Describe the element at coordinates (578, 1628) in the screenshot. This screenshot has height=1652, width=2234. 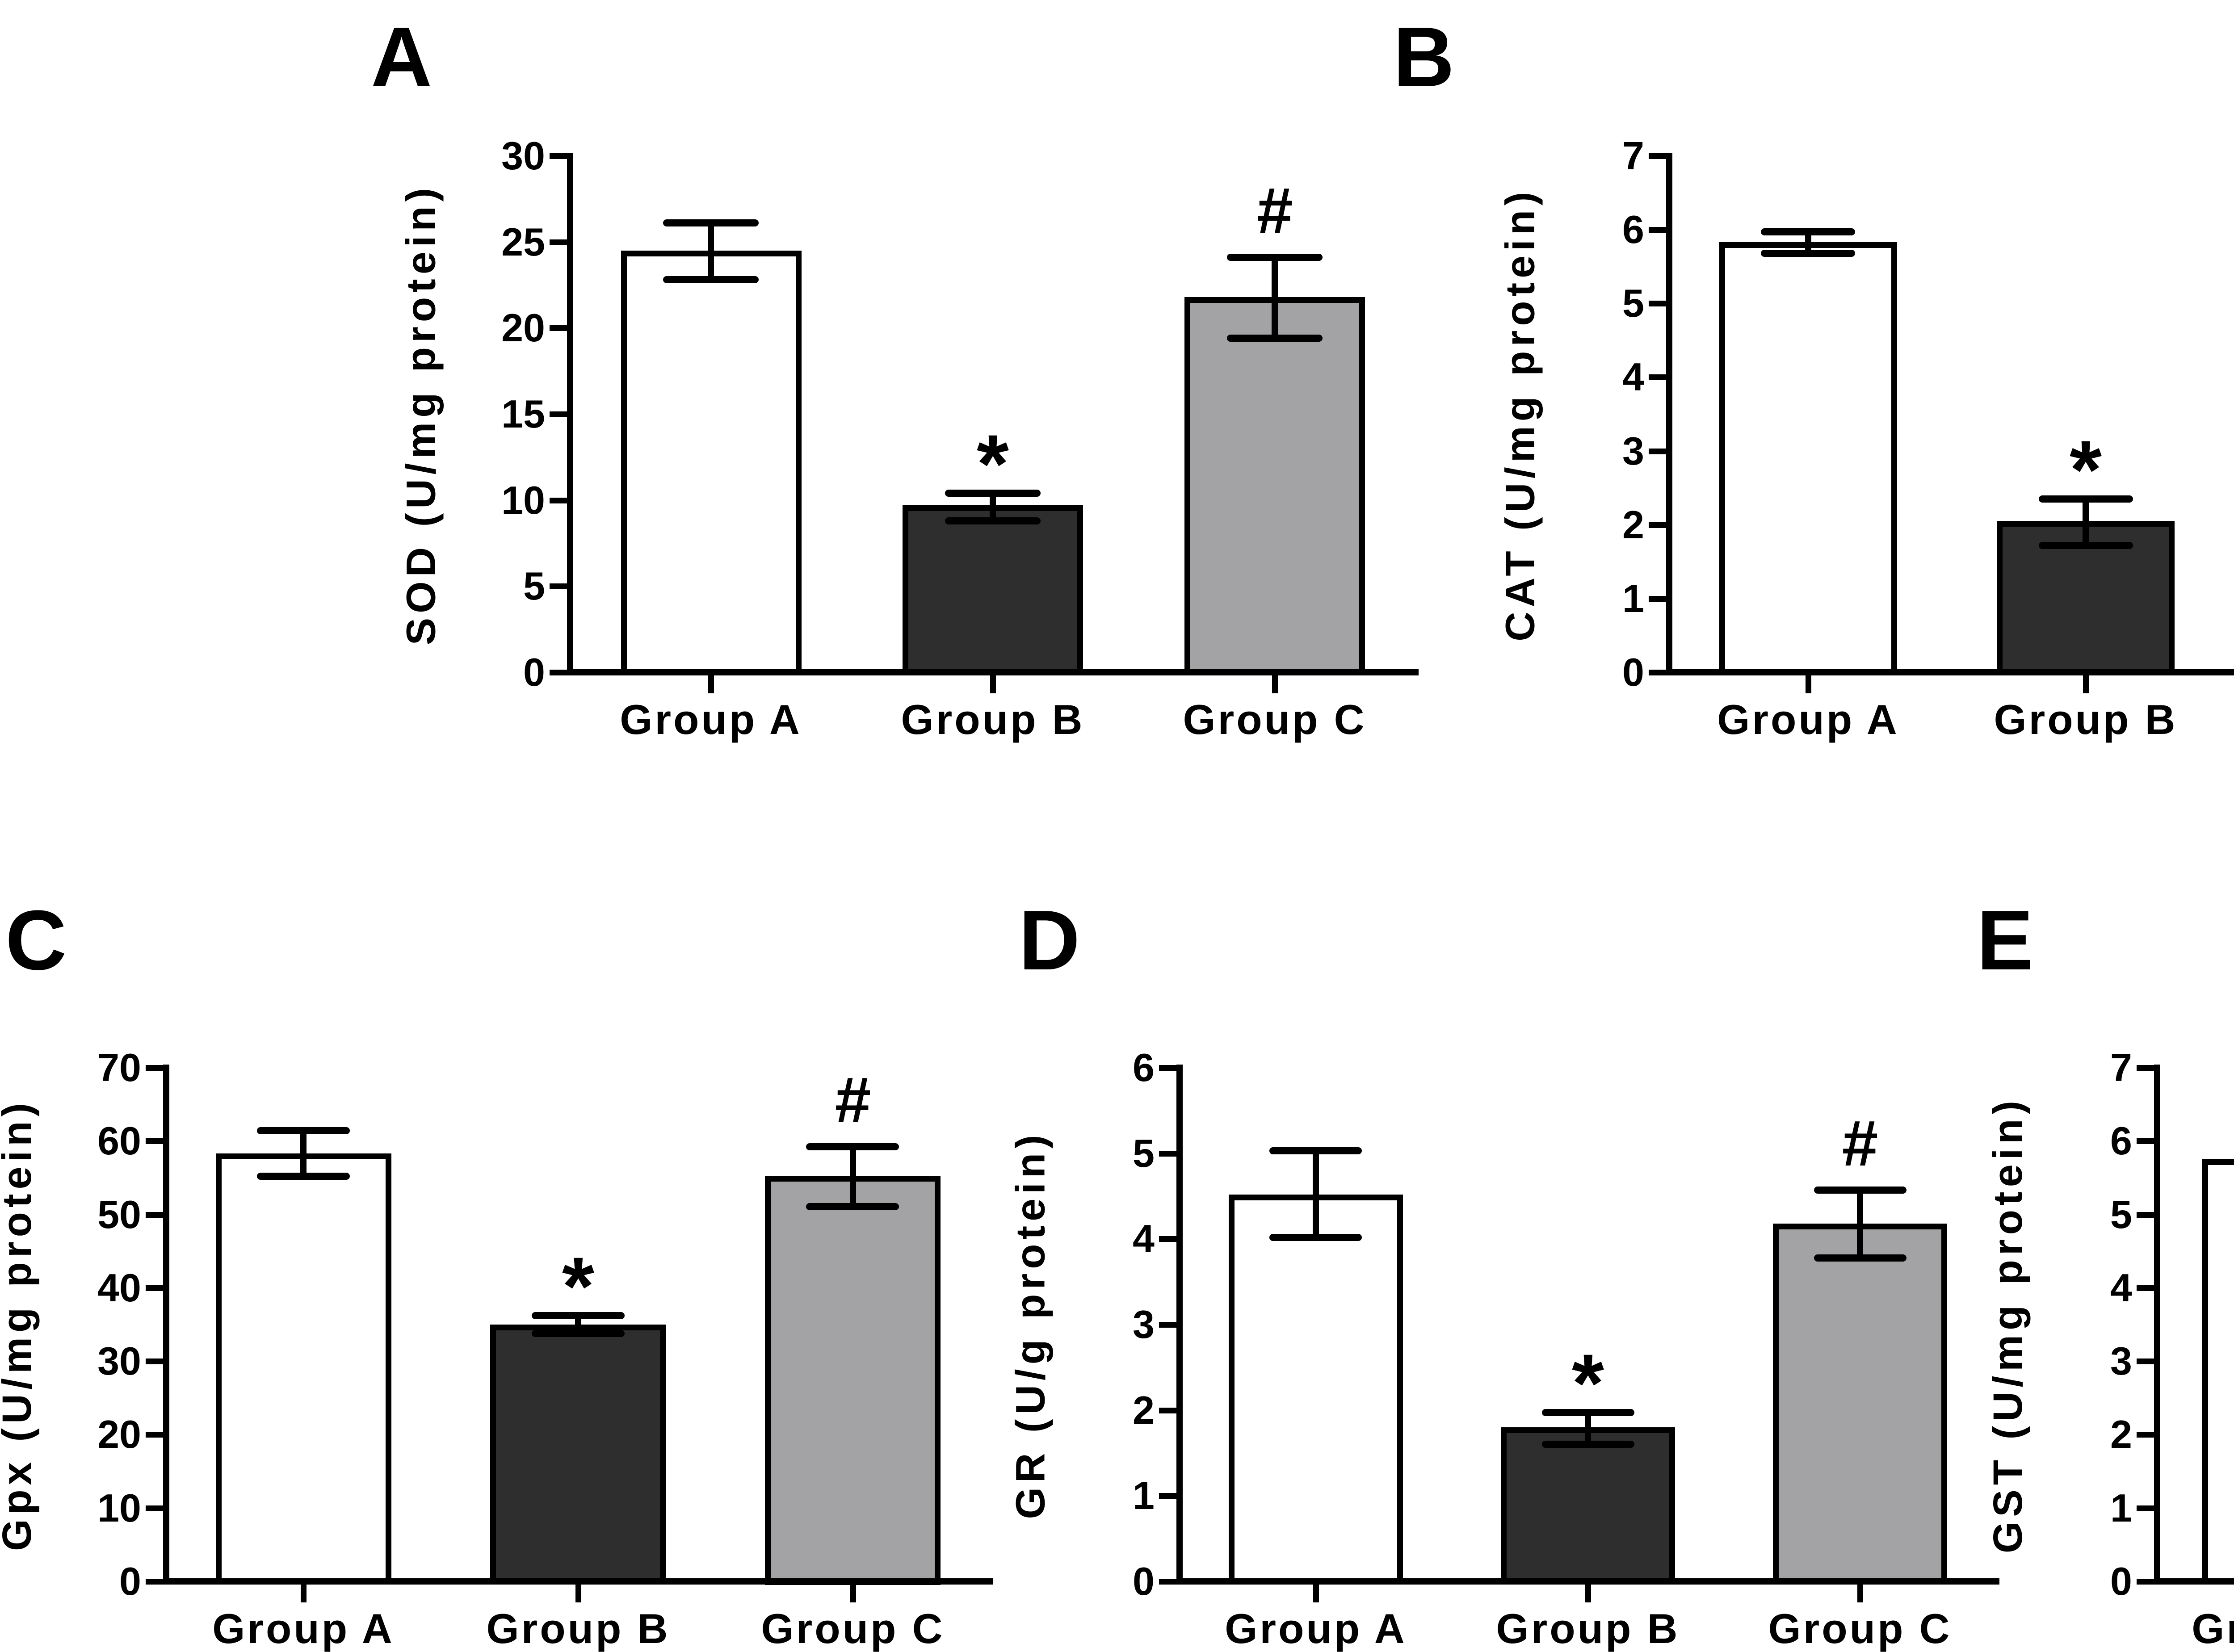
I see `panel-c-x-label-group-b: Group B` at that location.